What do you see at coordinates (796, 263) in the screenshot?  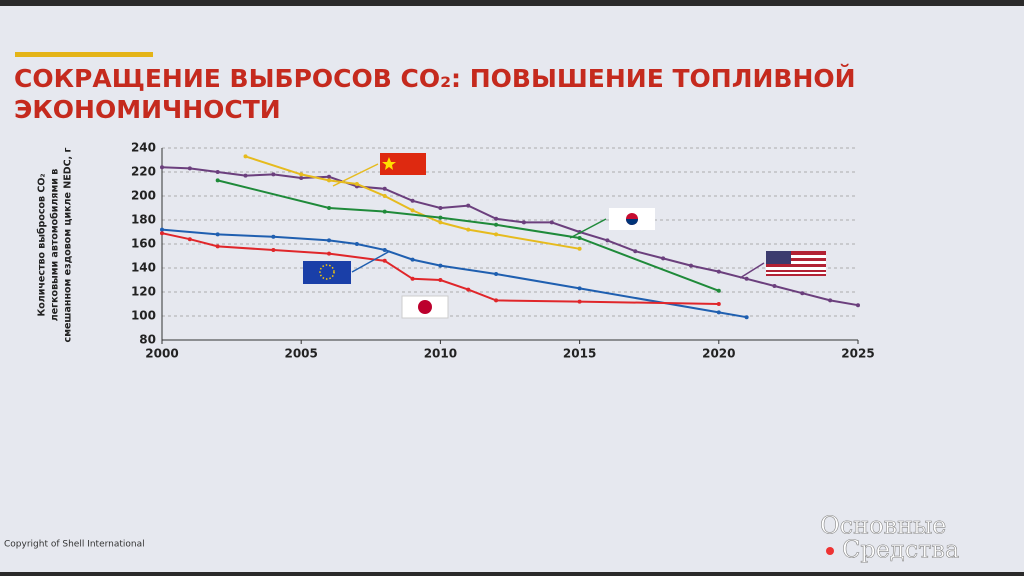 I see `flag-usa` at bounding box center [796, 263].